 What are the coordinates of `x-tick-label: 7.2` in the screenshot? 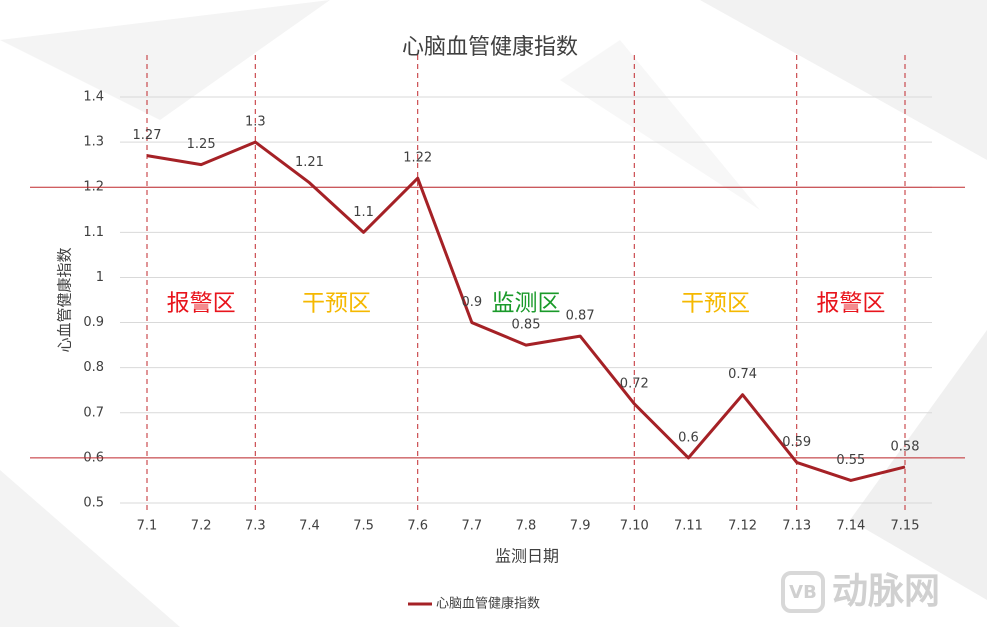 It's located at (201, 526).